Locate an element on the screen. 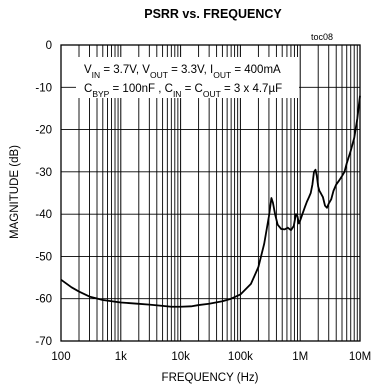 The image size is (371, 386). figure-tag: toc08 is located at coordinates (322, 37).